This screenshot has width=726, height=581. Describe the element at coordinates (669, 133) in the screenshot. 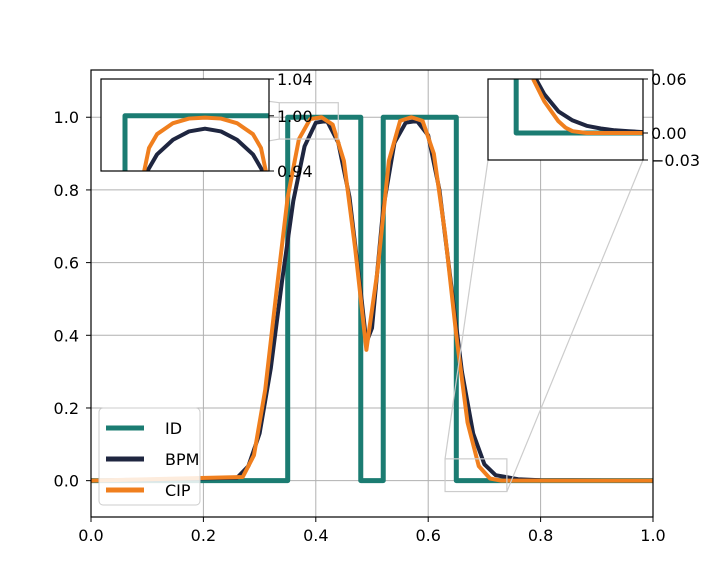

I see `inset-y-tick-label: 0.00` at that location.